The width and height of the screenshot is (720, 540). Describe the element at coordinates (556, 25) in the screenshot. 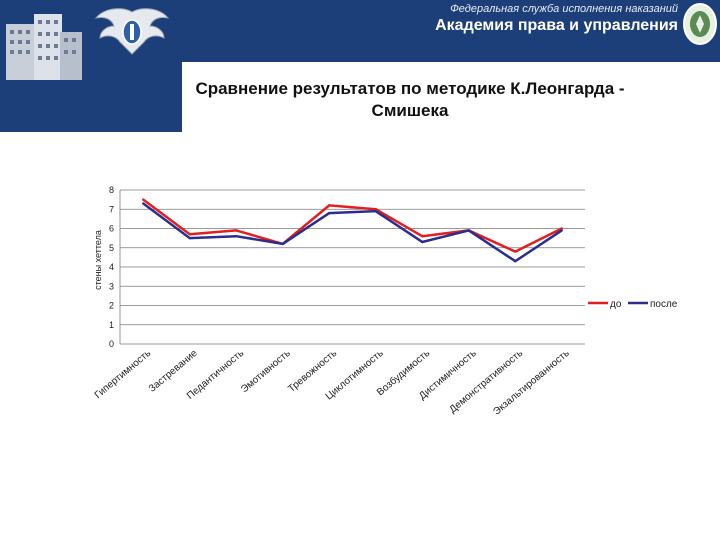

I see `organization-name-line2: Академия права и управления` at that location.